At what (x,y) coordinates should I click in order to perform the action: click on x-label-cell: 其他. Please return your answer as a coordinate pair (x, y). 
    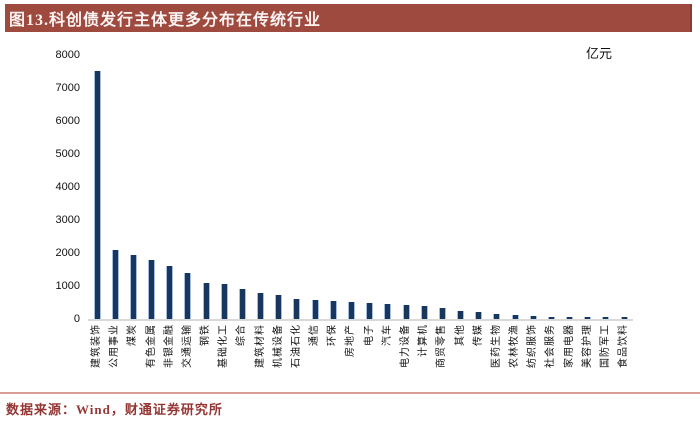
    Looking at the image, I should click on (460, 359).